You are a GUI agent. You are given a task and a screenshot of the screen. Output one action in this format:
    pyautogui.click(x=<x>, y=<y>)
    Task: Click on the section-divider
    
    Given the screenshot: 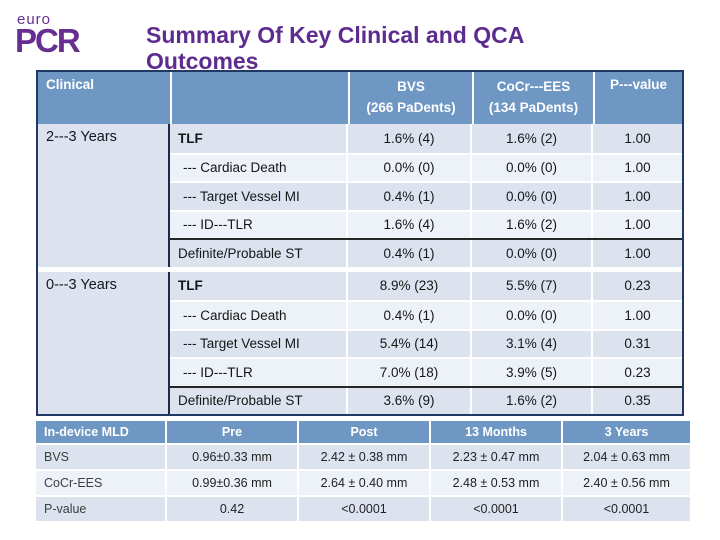 What is the action you would take?
    pyautogui.click(x=360, y=269)
    